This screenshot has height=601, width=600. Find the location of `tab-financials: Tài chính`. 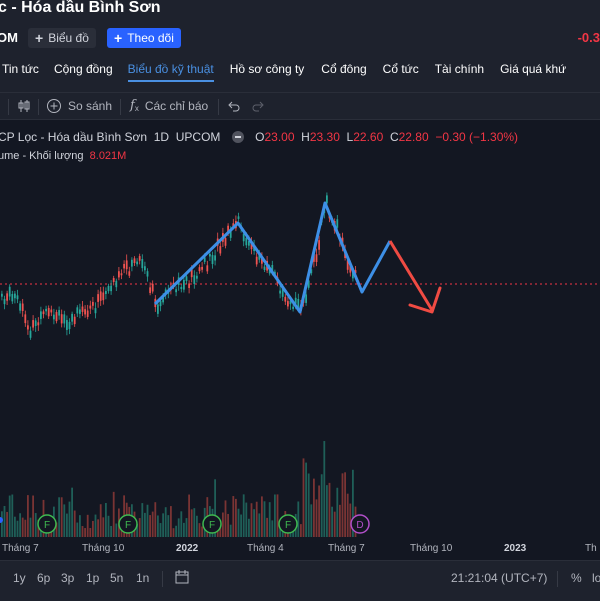

tab-financials: Tài chính is located at coordinates (459, 69).